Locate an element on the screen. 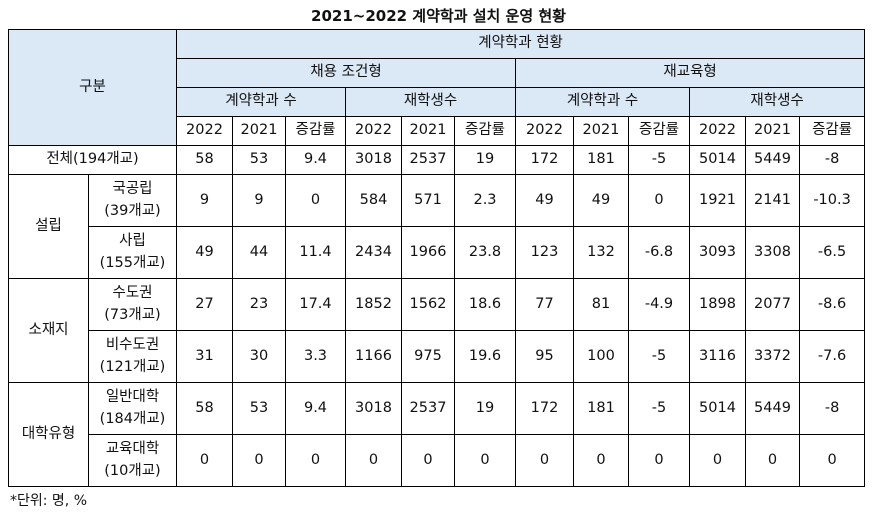 This screenshot has height=520, width=877. table-row: 교육대학 (10개교) 0 0 0 0 0 0 0 0 0 0 0 0 is located at coordinates (437, 460).